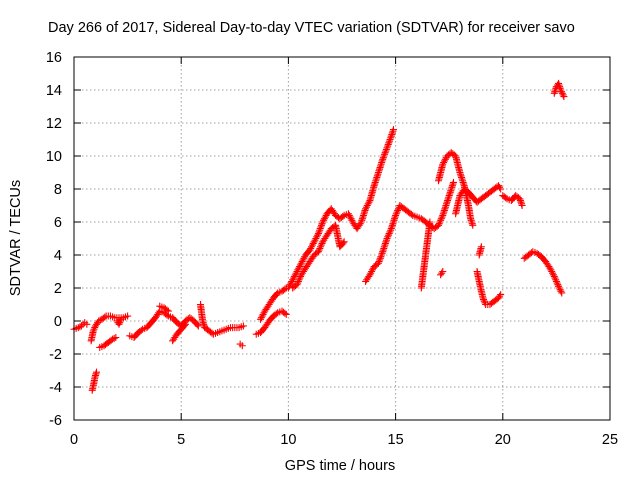 The height and width of the screenshot is (480, 640). I want to click on x-tick-label: 5, so click(181, 440).